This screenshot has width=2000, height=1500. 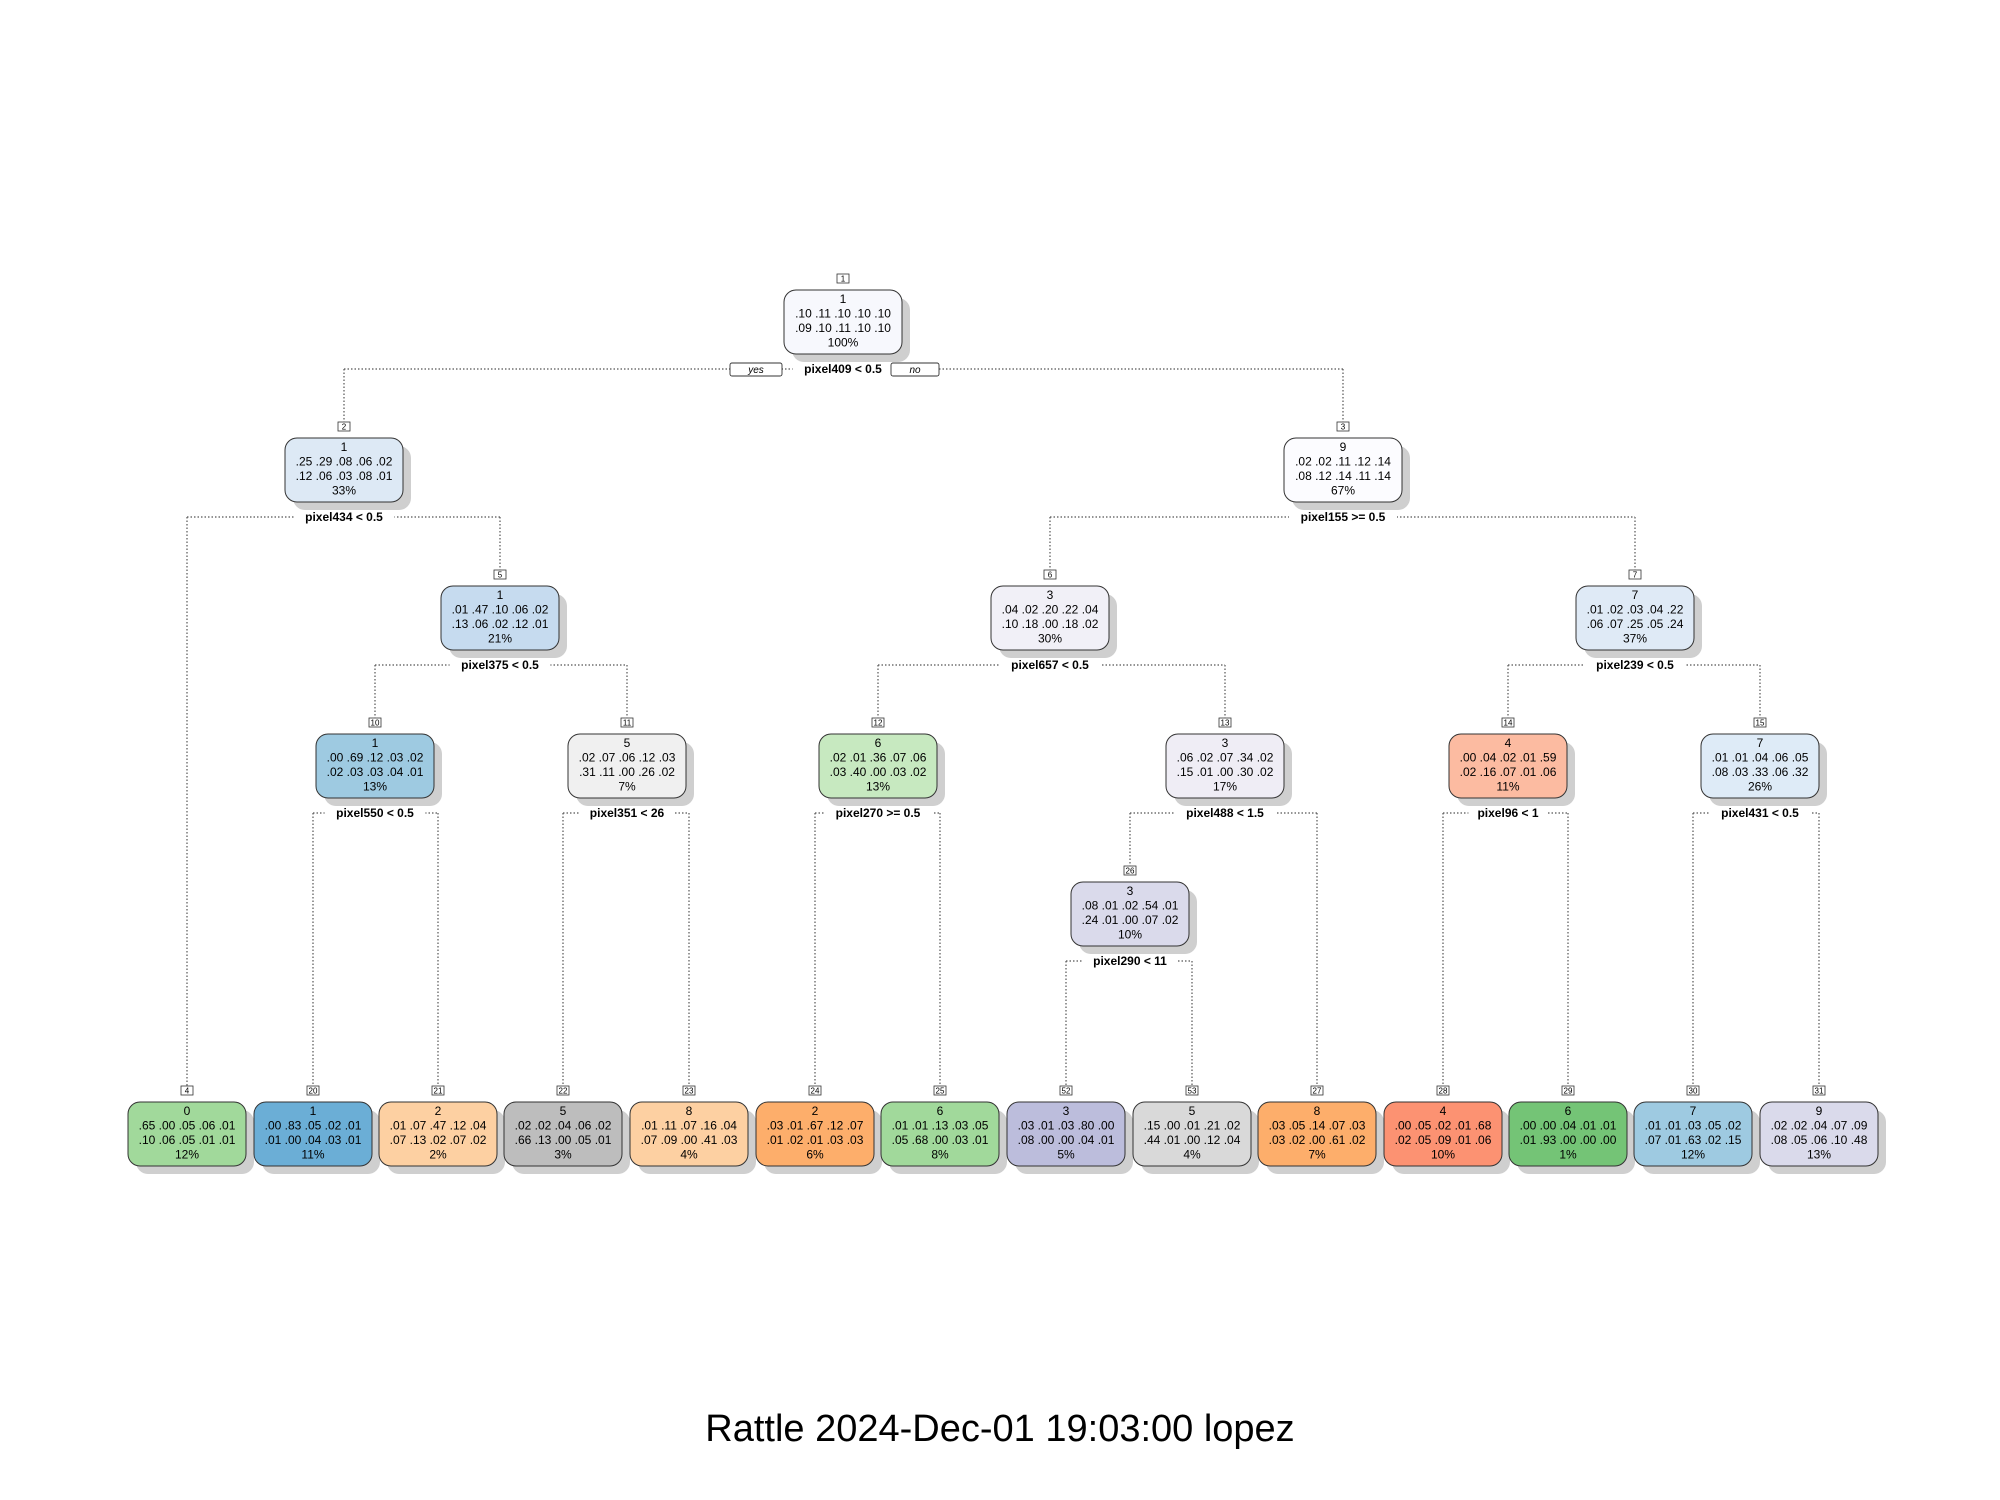 What do you see at coordinates (1050, 575) in the screenshot?
I see `node-id-label: 6` at bounding box center [1050, 575].